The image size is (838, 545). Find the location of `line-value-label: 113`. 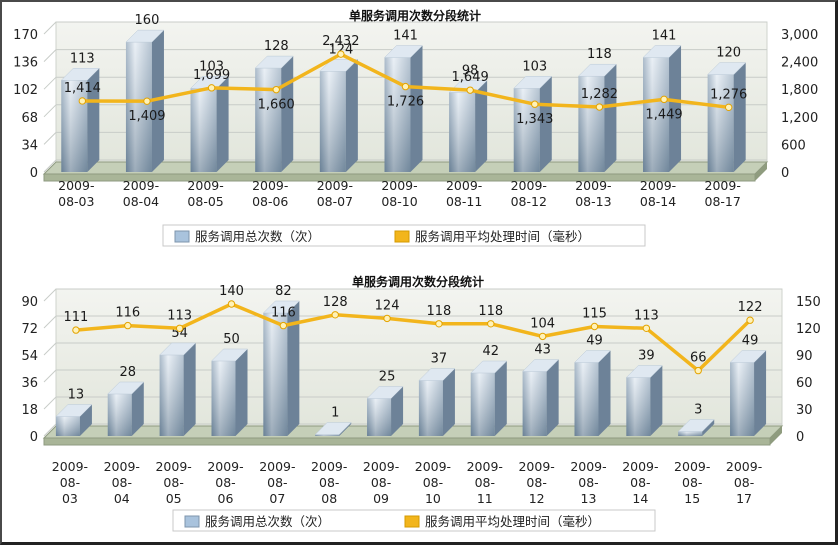

line-value-label: 113 is located at coordinates (179, 315).